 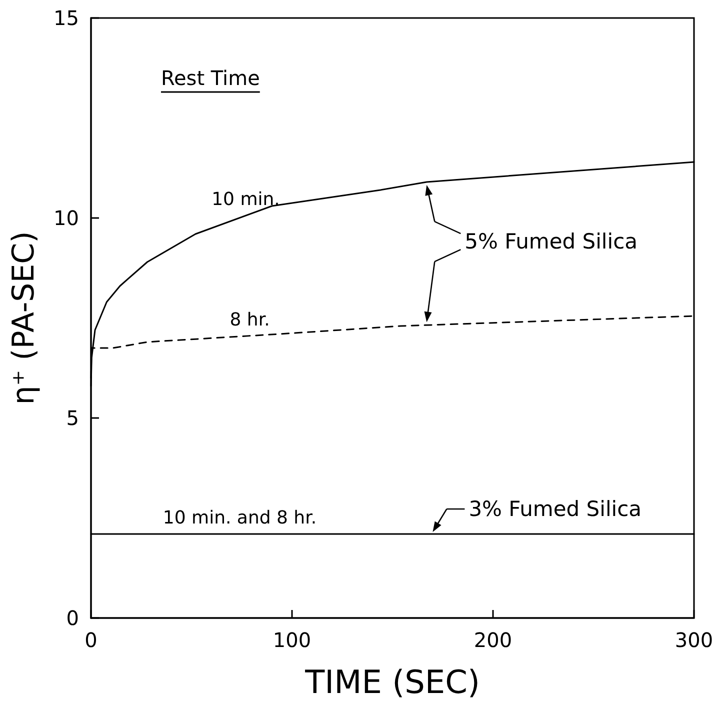 I want to click on annotation: 3% Fumed Silica, so click(x=555, y=509).